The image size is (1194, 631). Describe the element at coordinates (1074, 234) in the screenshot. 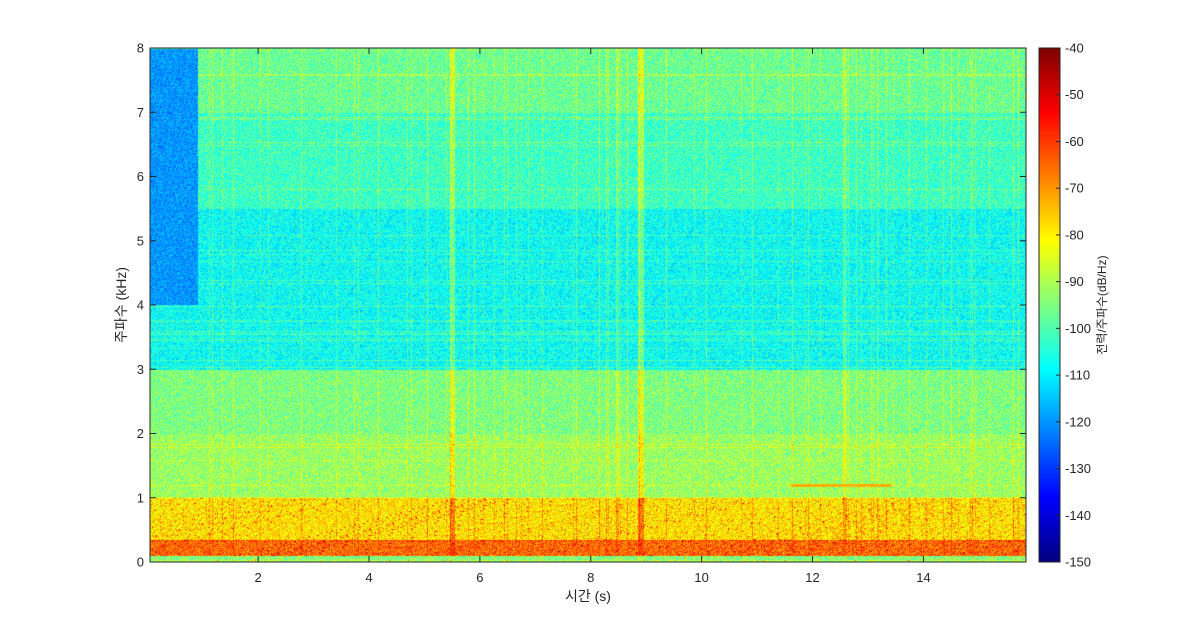

I see `colorbar-tick-label: -80` at that location.